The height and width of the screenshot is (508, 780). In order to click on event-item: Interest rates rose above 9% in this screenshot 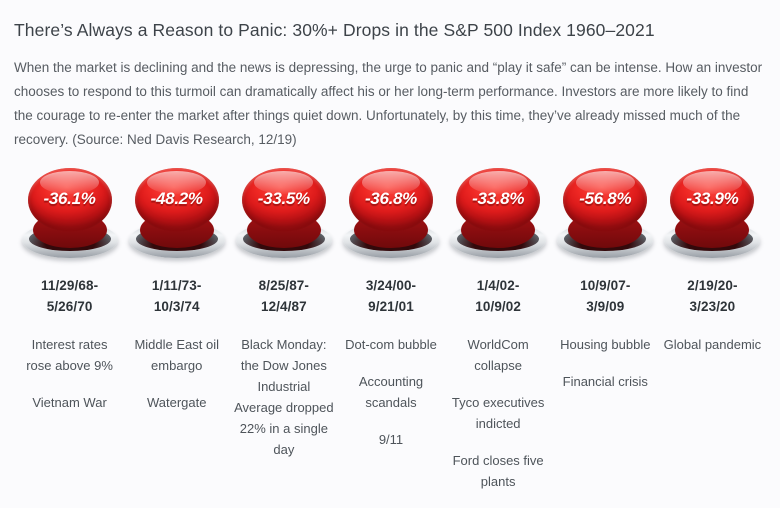, I will do `click(69, 355)`.